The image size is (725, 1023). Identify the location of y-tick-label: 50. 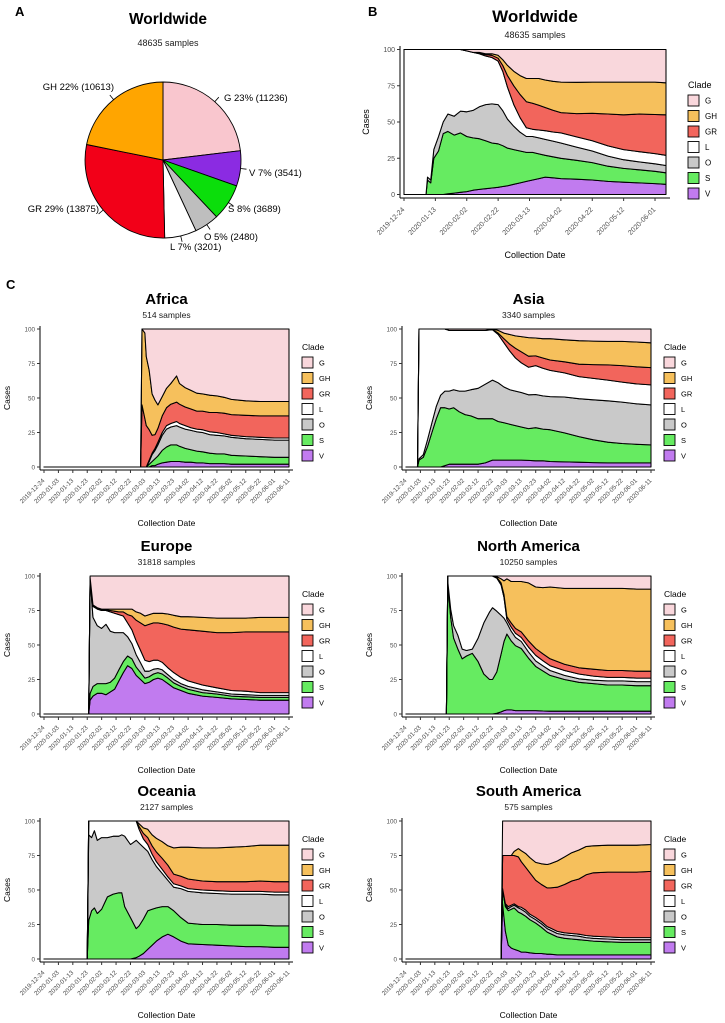
(394, 646).